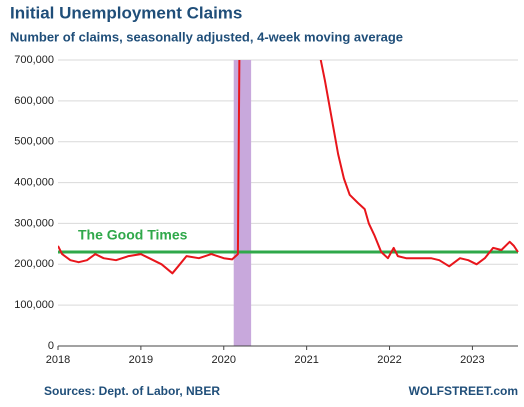 The width and height of the screenshot is (524, 407). What do you see at coordinates (34, 142) in the screenshot?
I see `y-tick-label: 500,000` at bounding box center [34, 142].